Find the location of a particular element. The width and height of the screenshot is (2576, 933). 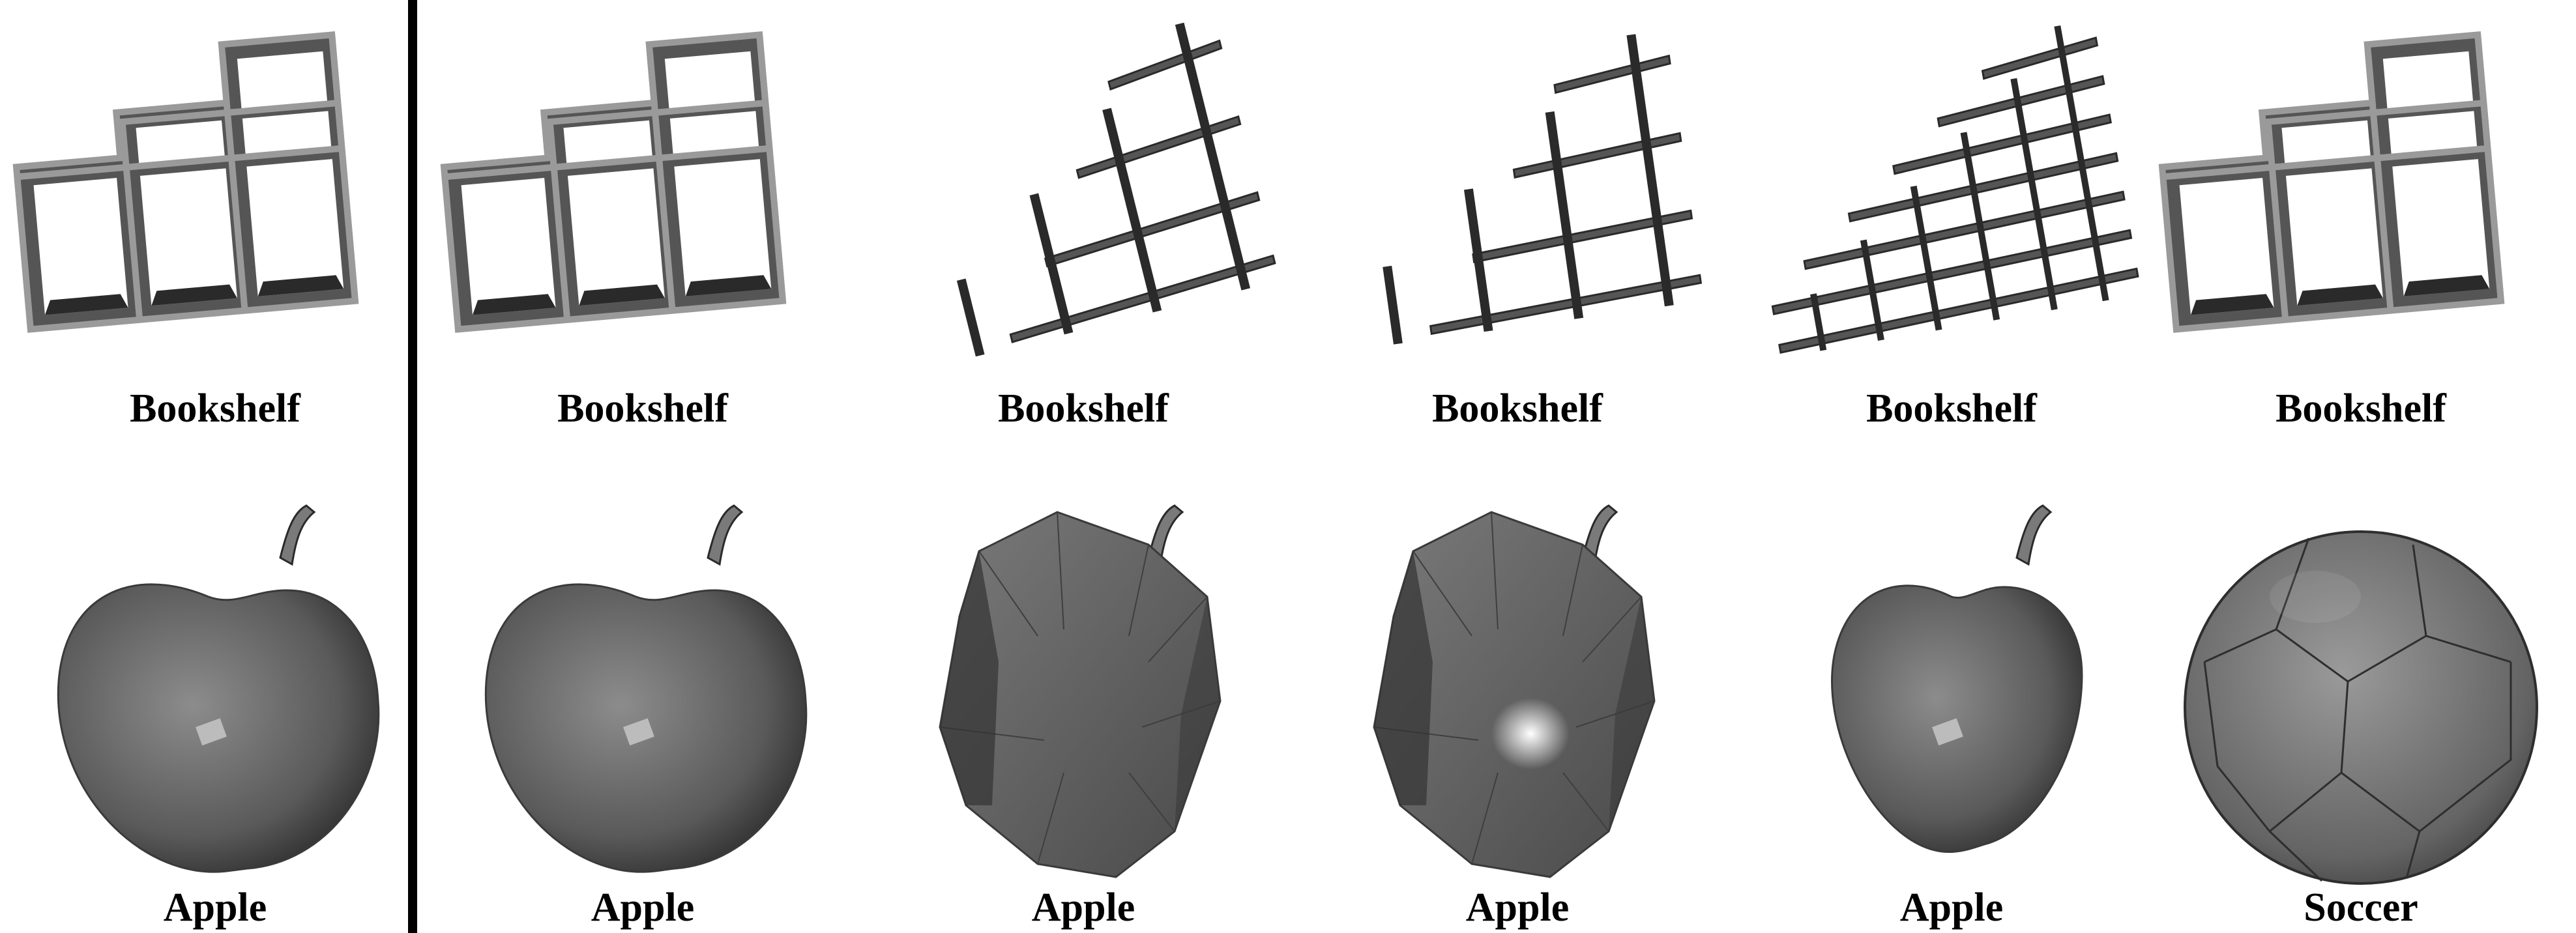

divider-line is located at coordinates (412, 466).